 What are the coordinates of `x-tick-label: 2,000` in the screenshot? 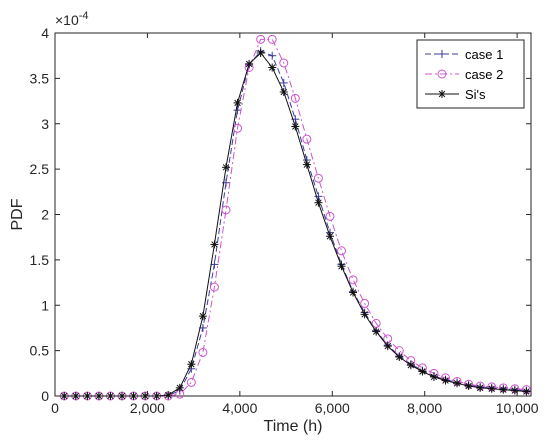 It's located at (147, 408).